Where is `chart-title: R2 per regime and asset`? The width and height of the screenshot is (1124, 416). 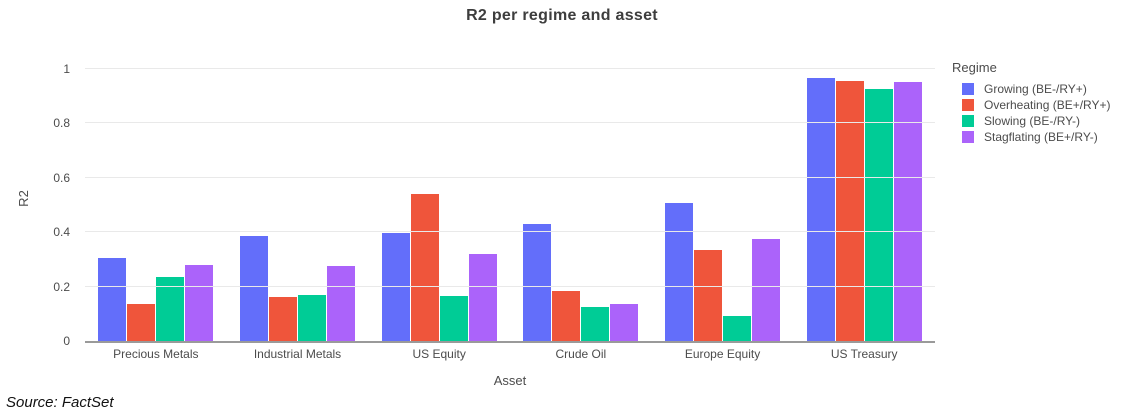 chart-title: R2 per regime and asset is located at coordinates (562, 15).